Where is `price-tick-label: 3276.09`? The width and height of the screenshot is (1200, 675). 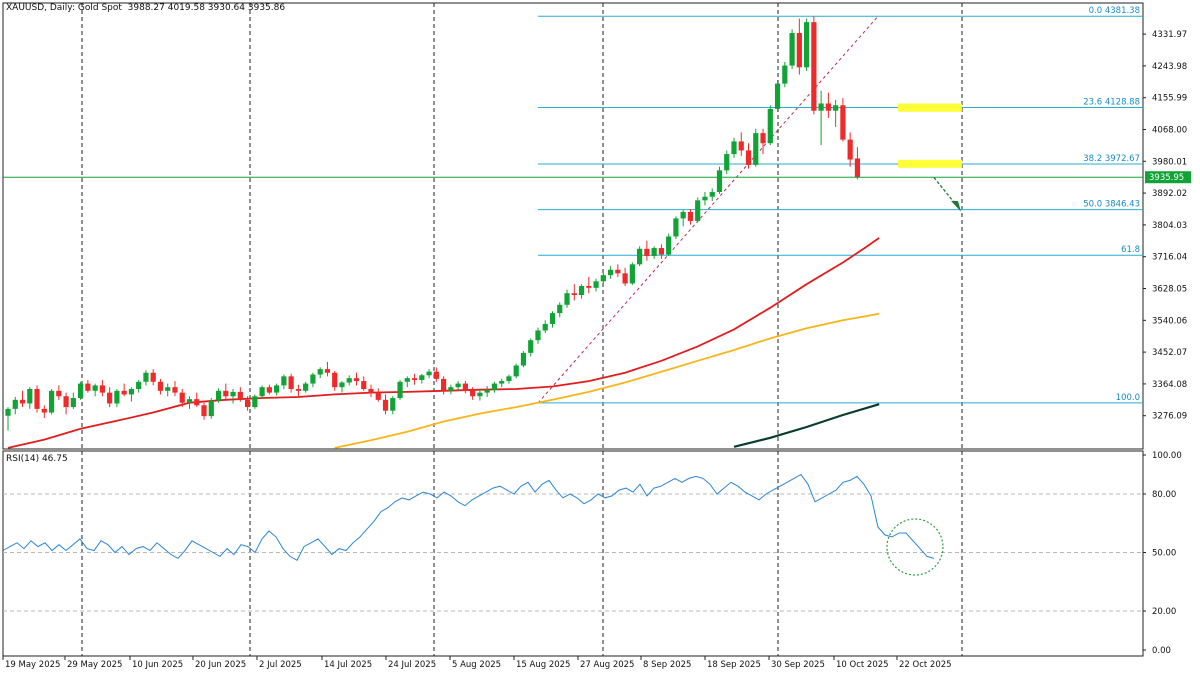 price-tick-label: 3276.09 is located at coordinates (1169, 417).